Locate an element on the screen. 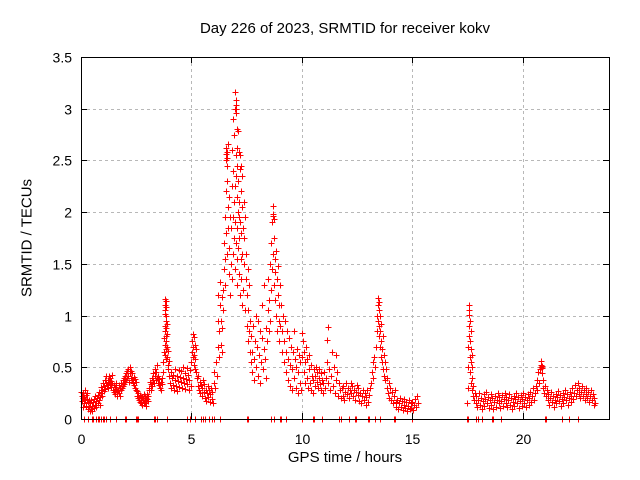 The image size is (640, 480). x-tick-label: 0 is located at coordinates (82, 439).